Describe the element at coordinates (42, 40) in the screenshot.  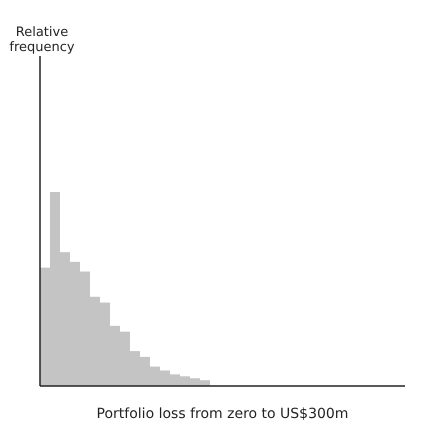
I see `text: Relative frequency` at that location.